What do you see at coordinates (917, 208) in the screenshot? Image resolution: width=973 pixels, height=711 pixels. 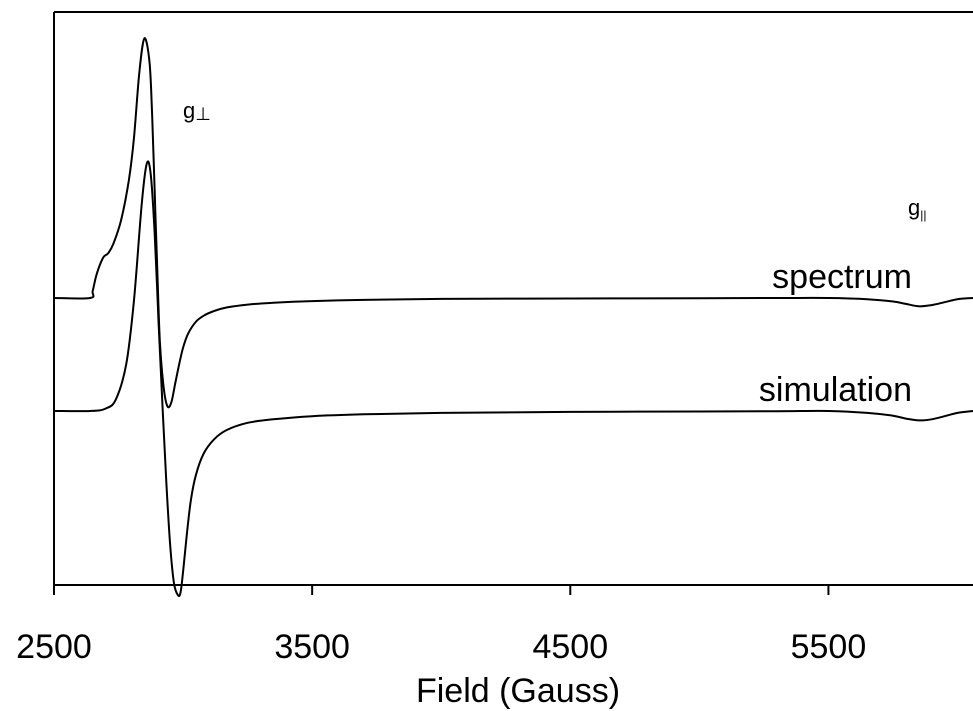 I see `annotation-gpar: g||` at bounding box center [917, 208].